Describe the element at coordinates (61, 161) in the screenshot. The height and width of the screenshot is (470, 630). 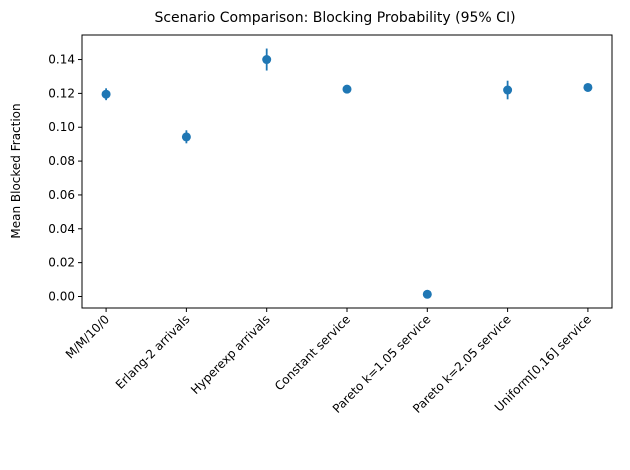
I see `y-tick-label: 0.08` at that location.